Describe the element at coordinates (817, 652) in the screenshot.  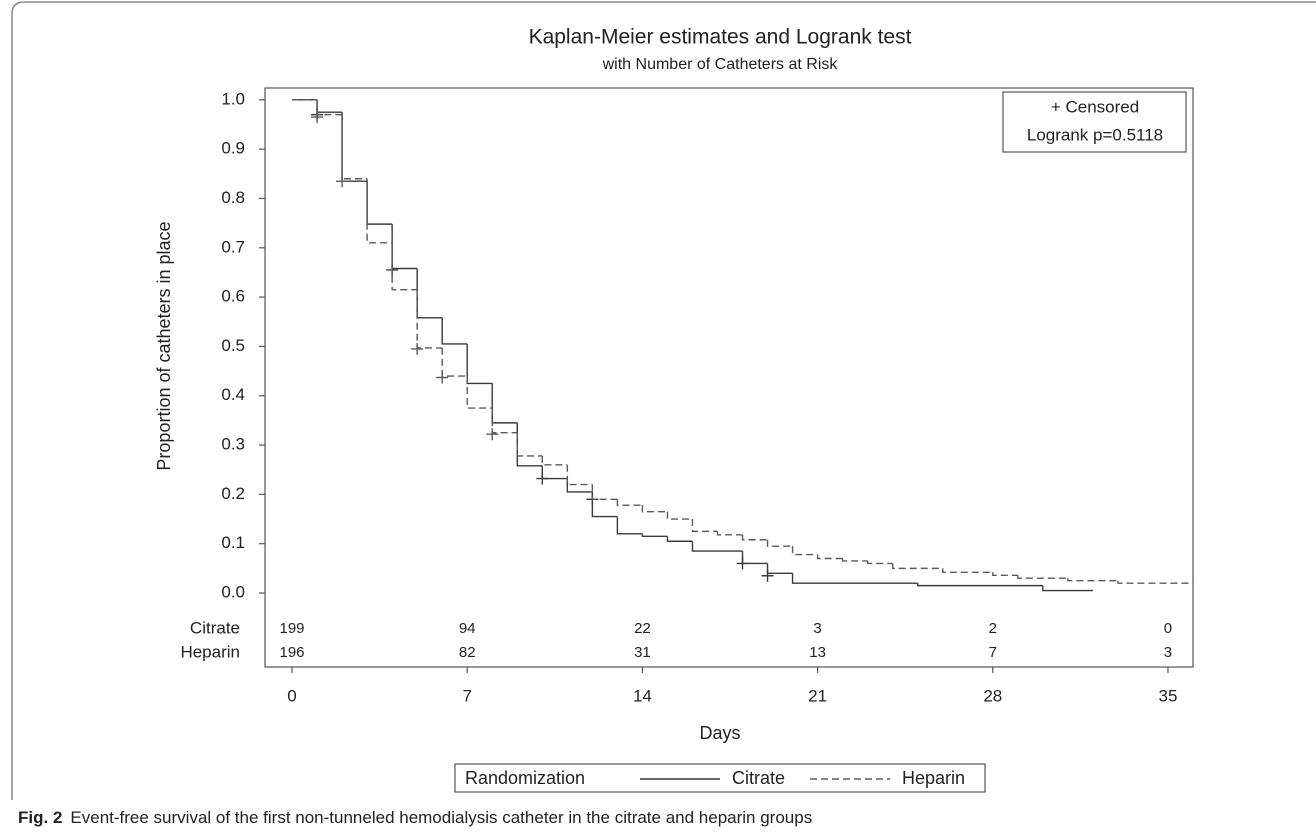
I see `at-risk-count: 13` at that location.